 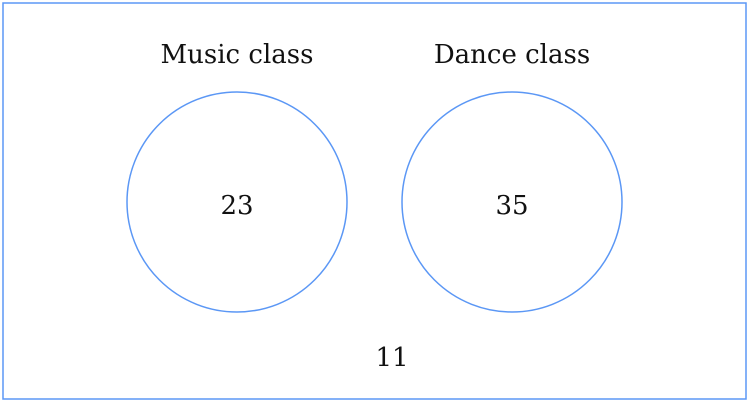 What do you see at coordinates (511, 206) in the screenshot?
I see `set-value-dance: 35` at bounding box center [511, 206].